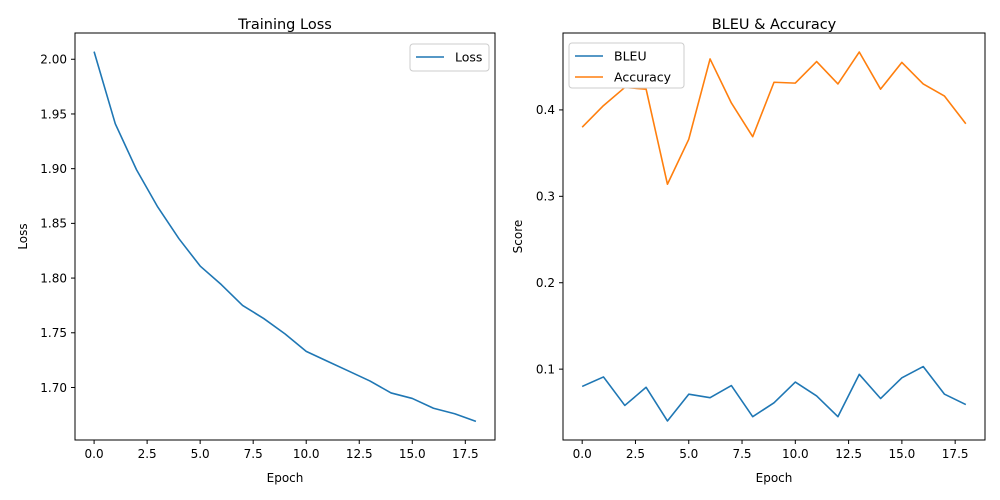 This screenshot has width=1000, height=500. Describe the element at coordinates (285, 478) in the screenshot. I see `loss-x-axis-label: Epoch` at that location.